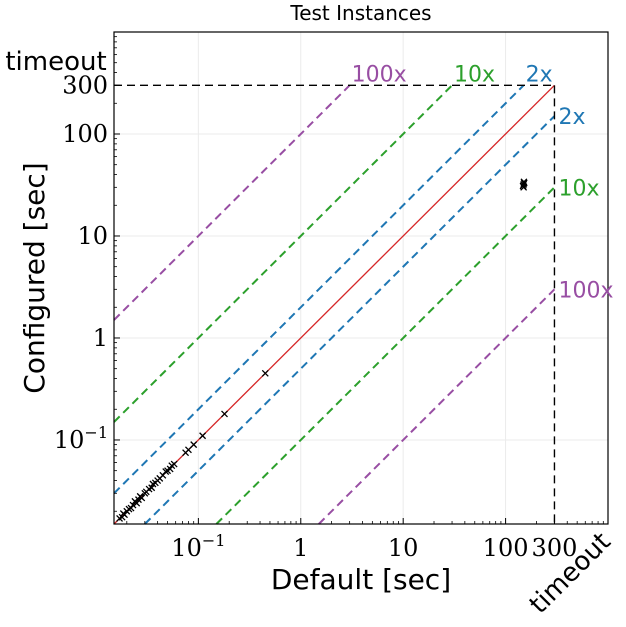  I want to click on y-tick-label: 100, so click(85, 134).